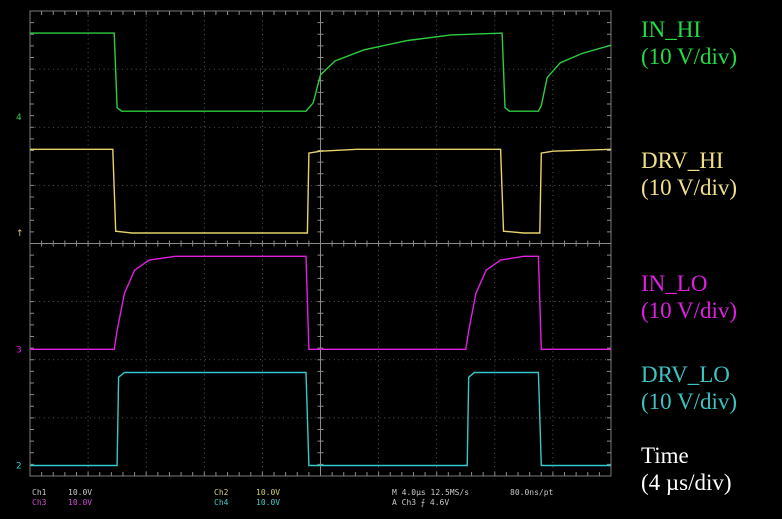 This screenshot has width=782, height=519. Describe the element at coordinates (320, 302) in the screenshot. I see `trace-in-lo` at that location.